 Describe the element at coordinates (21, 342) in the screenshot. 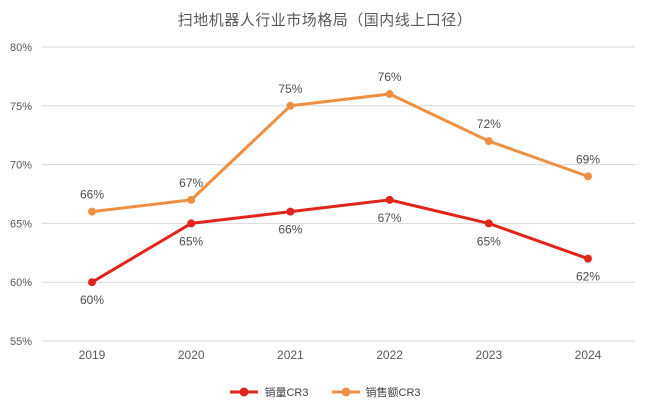

I see `svg-text: 55%` at that location.